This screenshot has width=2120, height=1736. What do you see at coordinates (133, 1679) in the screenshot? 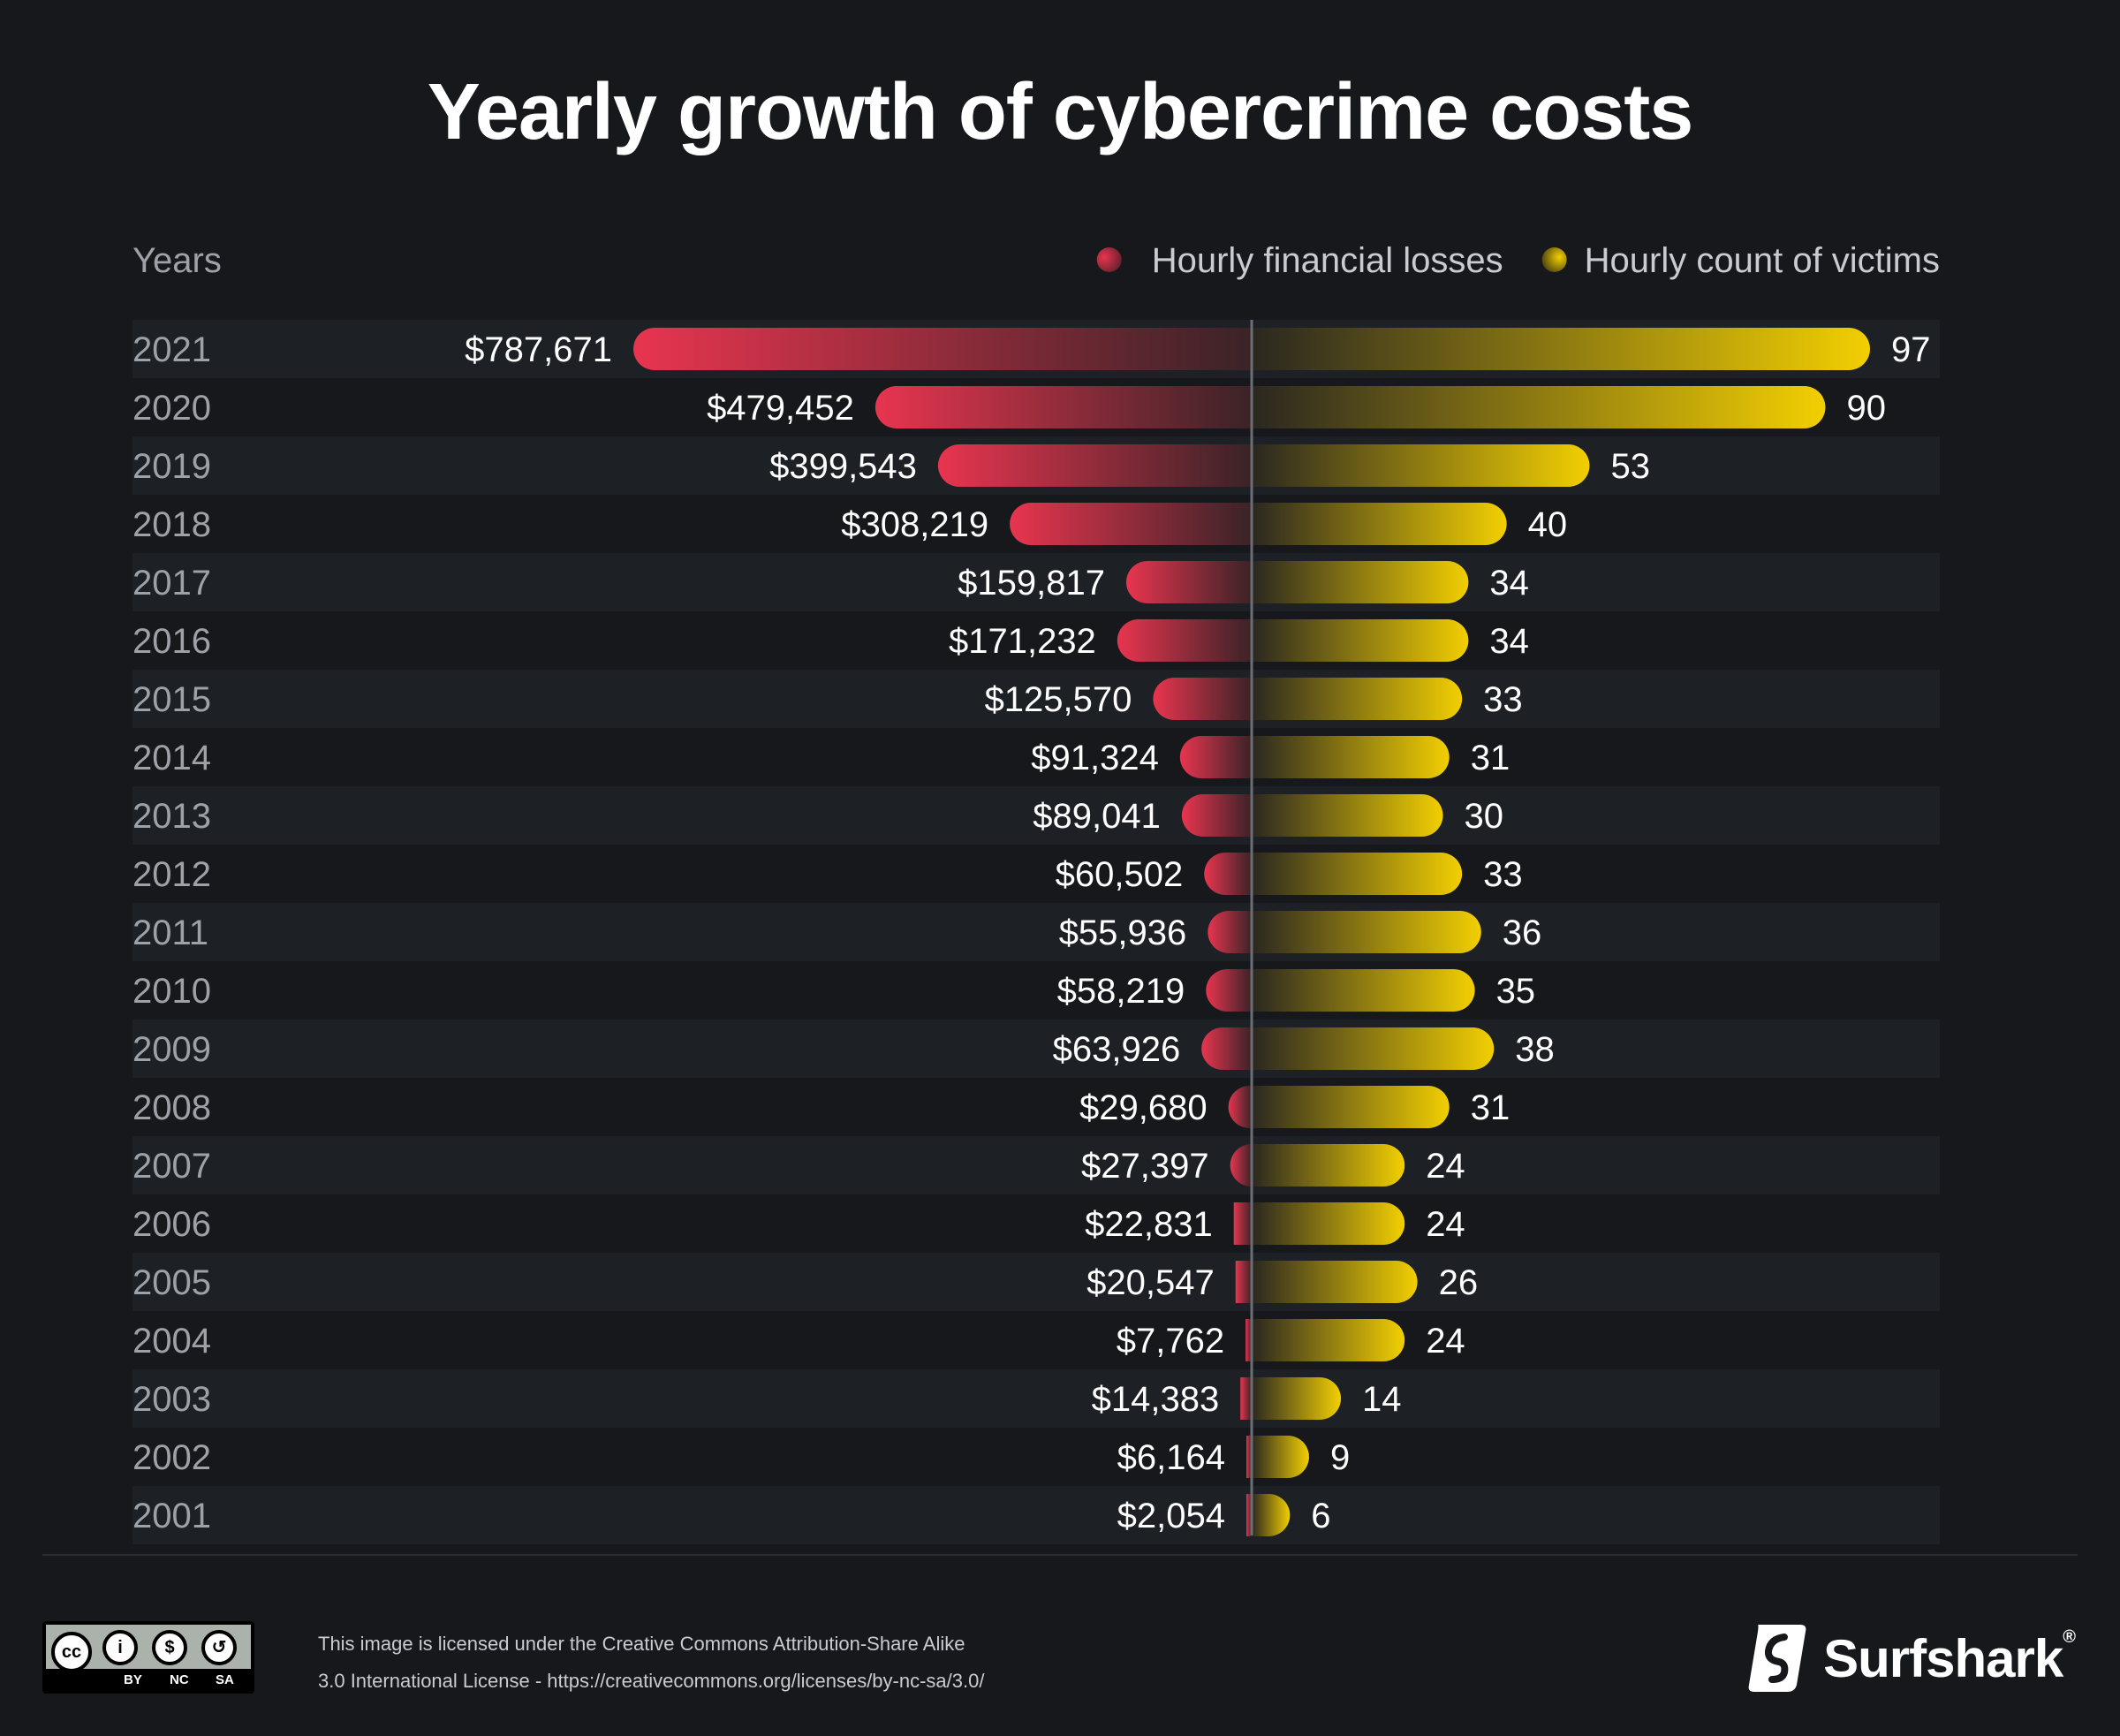
I see `cc-label-by: BY` at bounding box center [133, 1679].